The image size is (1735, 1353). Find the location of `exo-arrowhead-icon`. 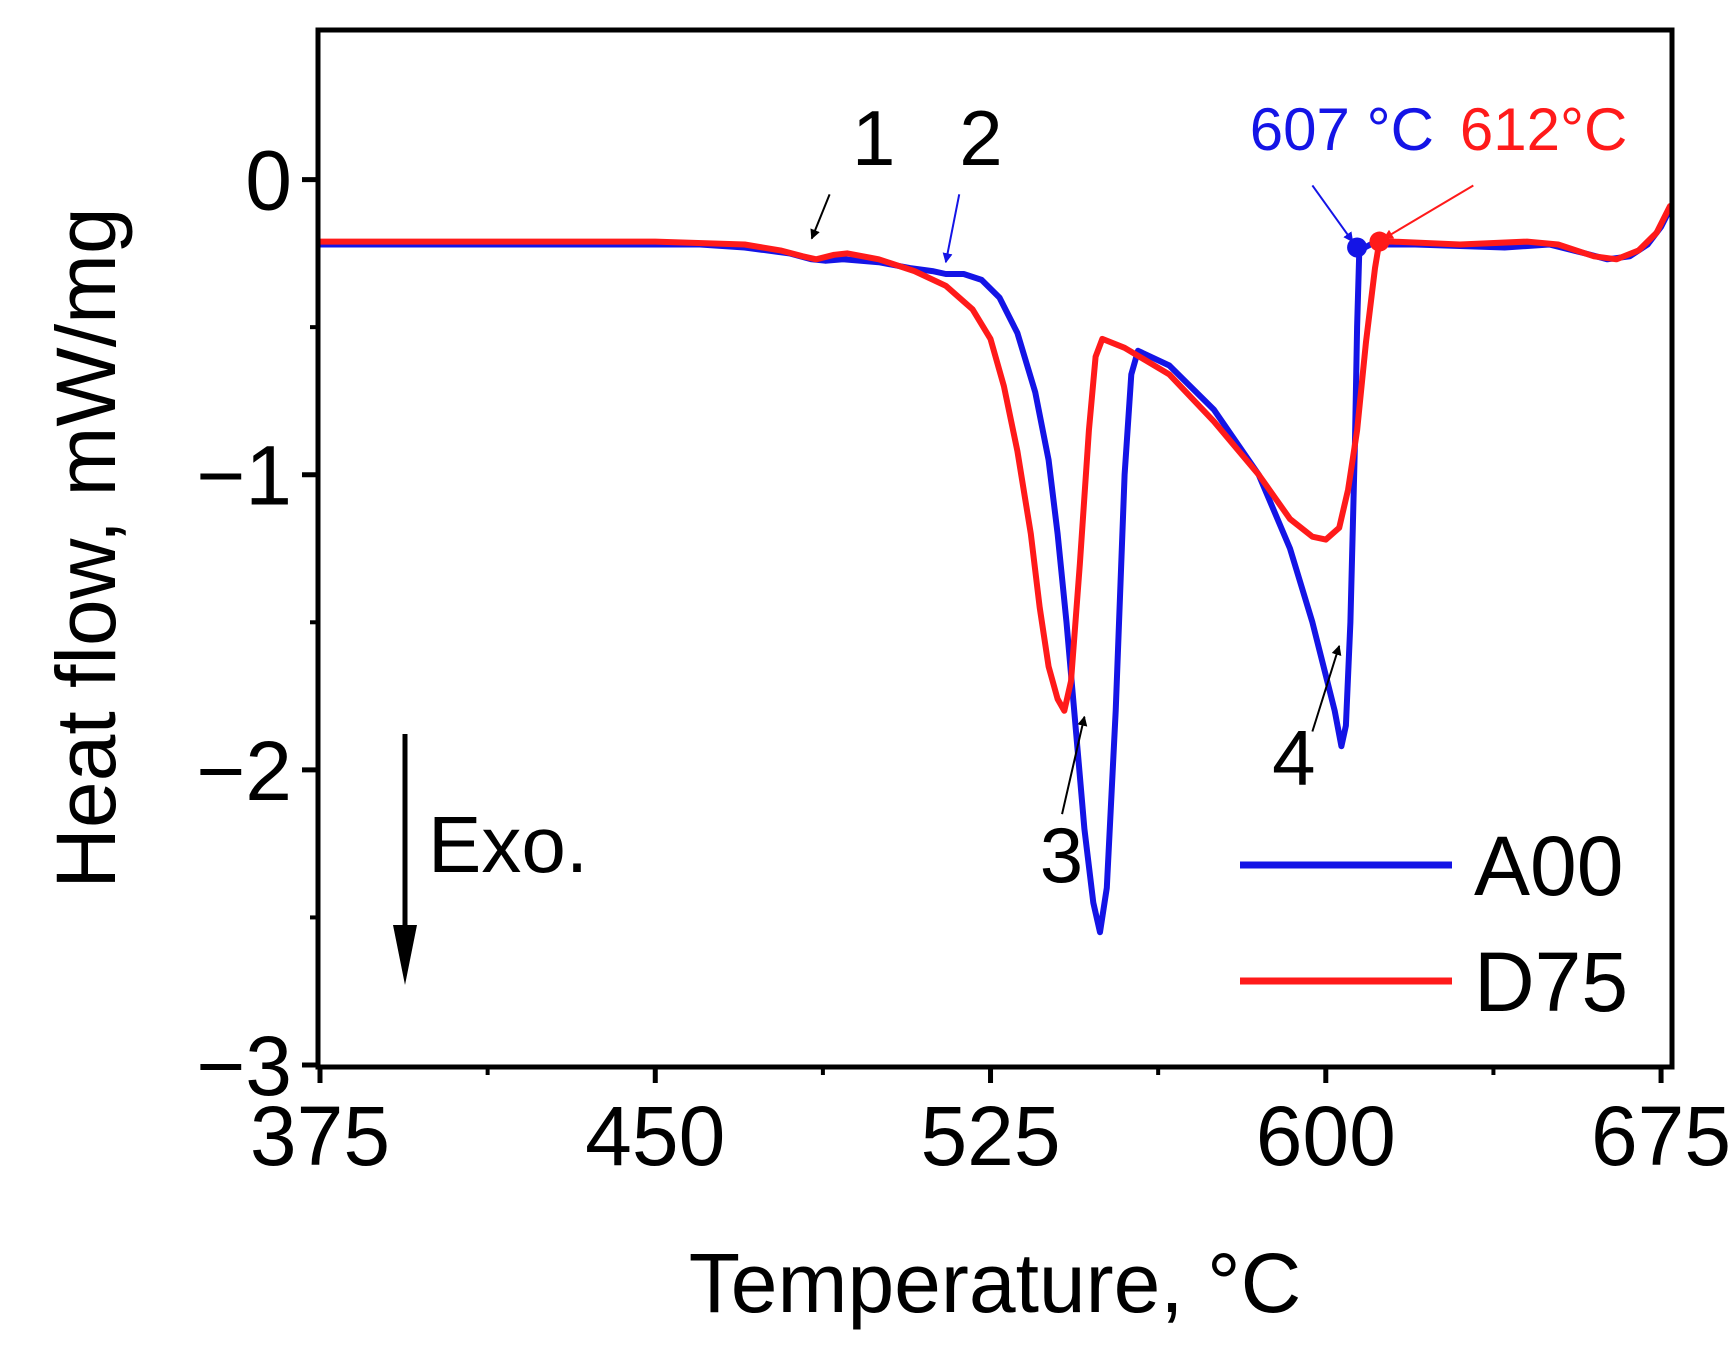

exo-arrowhead-icon is located at coordinates (405, 955).